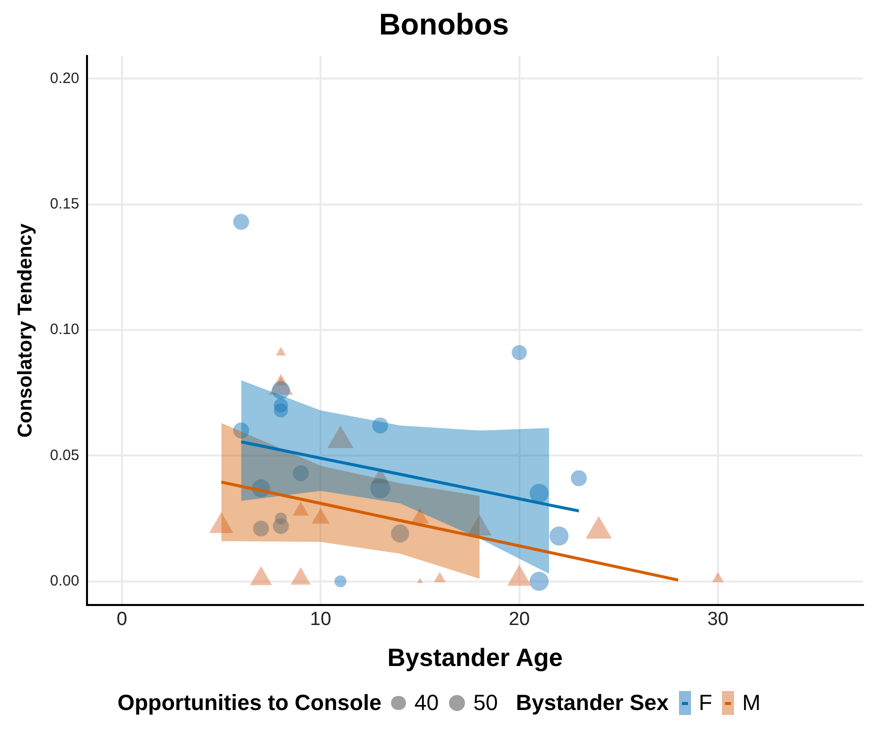 The height and width of the screenshot is (737, 878). Describe the element at coordinates (592, 703) in the screenshot. I see `legend-title: Bystander Sex` at that location.